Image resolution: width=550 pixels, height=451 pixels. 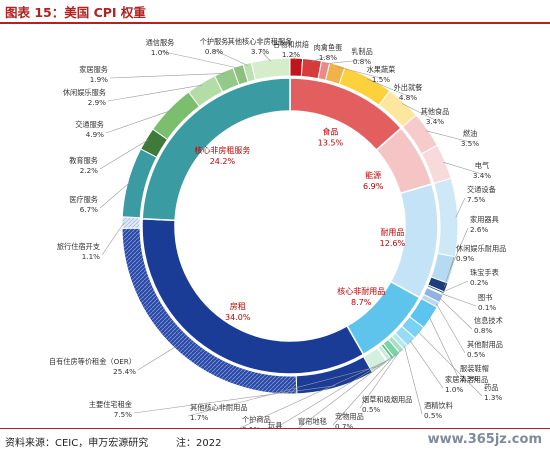 I want to click on outer-value-8: 7.5%, so click(x=476, y=199).